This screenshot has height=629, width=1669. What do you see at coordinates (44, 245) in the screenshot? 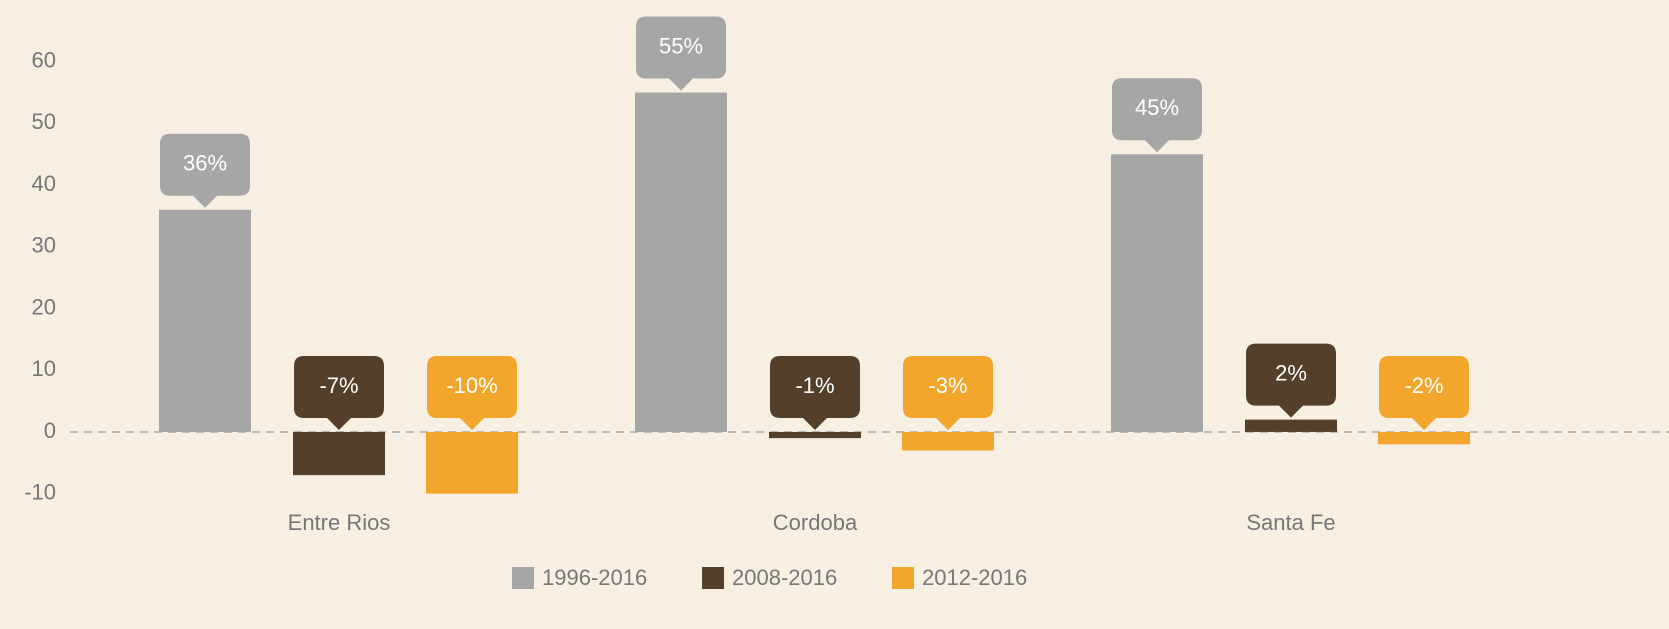
I see `y-tick-label: 30` at bounding box center [44, 245].